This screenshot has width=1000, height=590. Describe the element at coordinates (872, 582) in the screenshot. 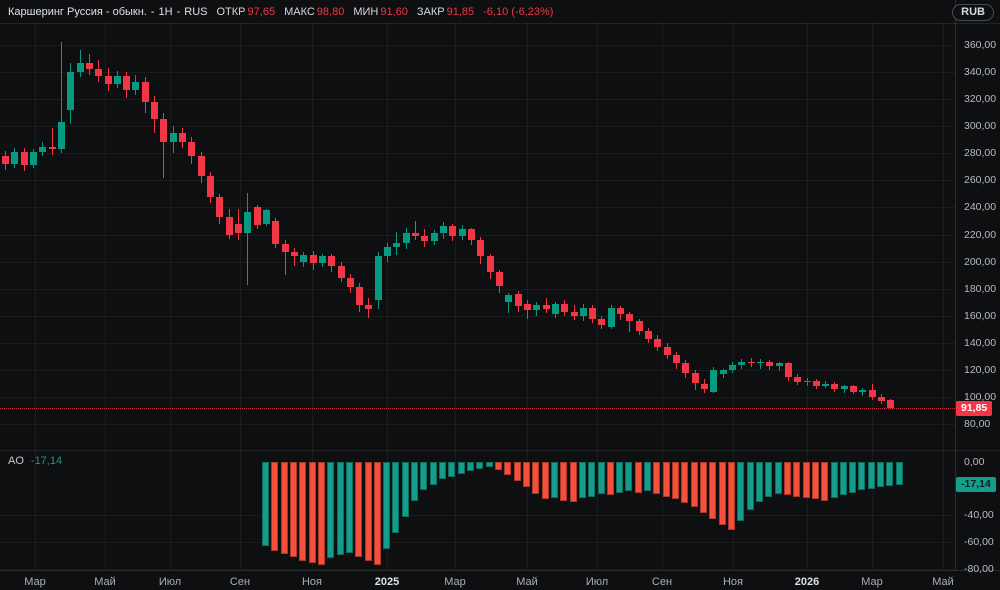

I see `time-axis-label: Мар` at that location.